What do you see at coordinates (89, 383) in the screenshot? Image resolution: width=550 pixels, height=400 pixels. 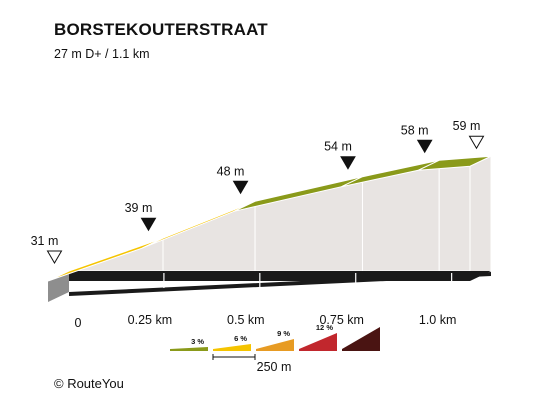 I see `routeyou-credit: © RouteYou` at bounding box center [89, 383].